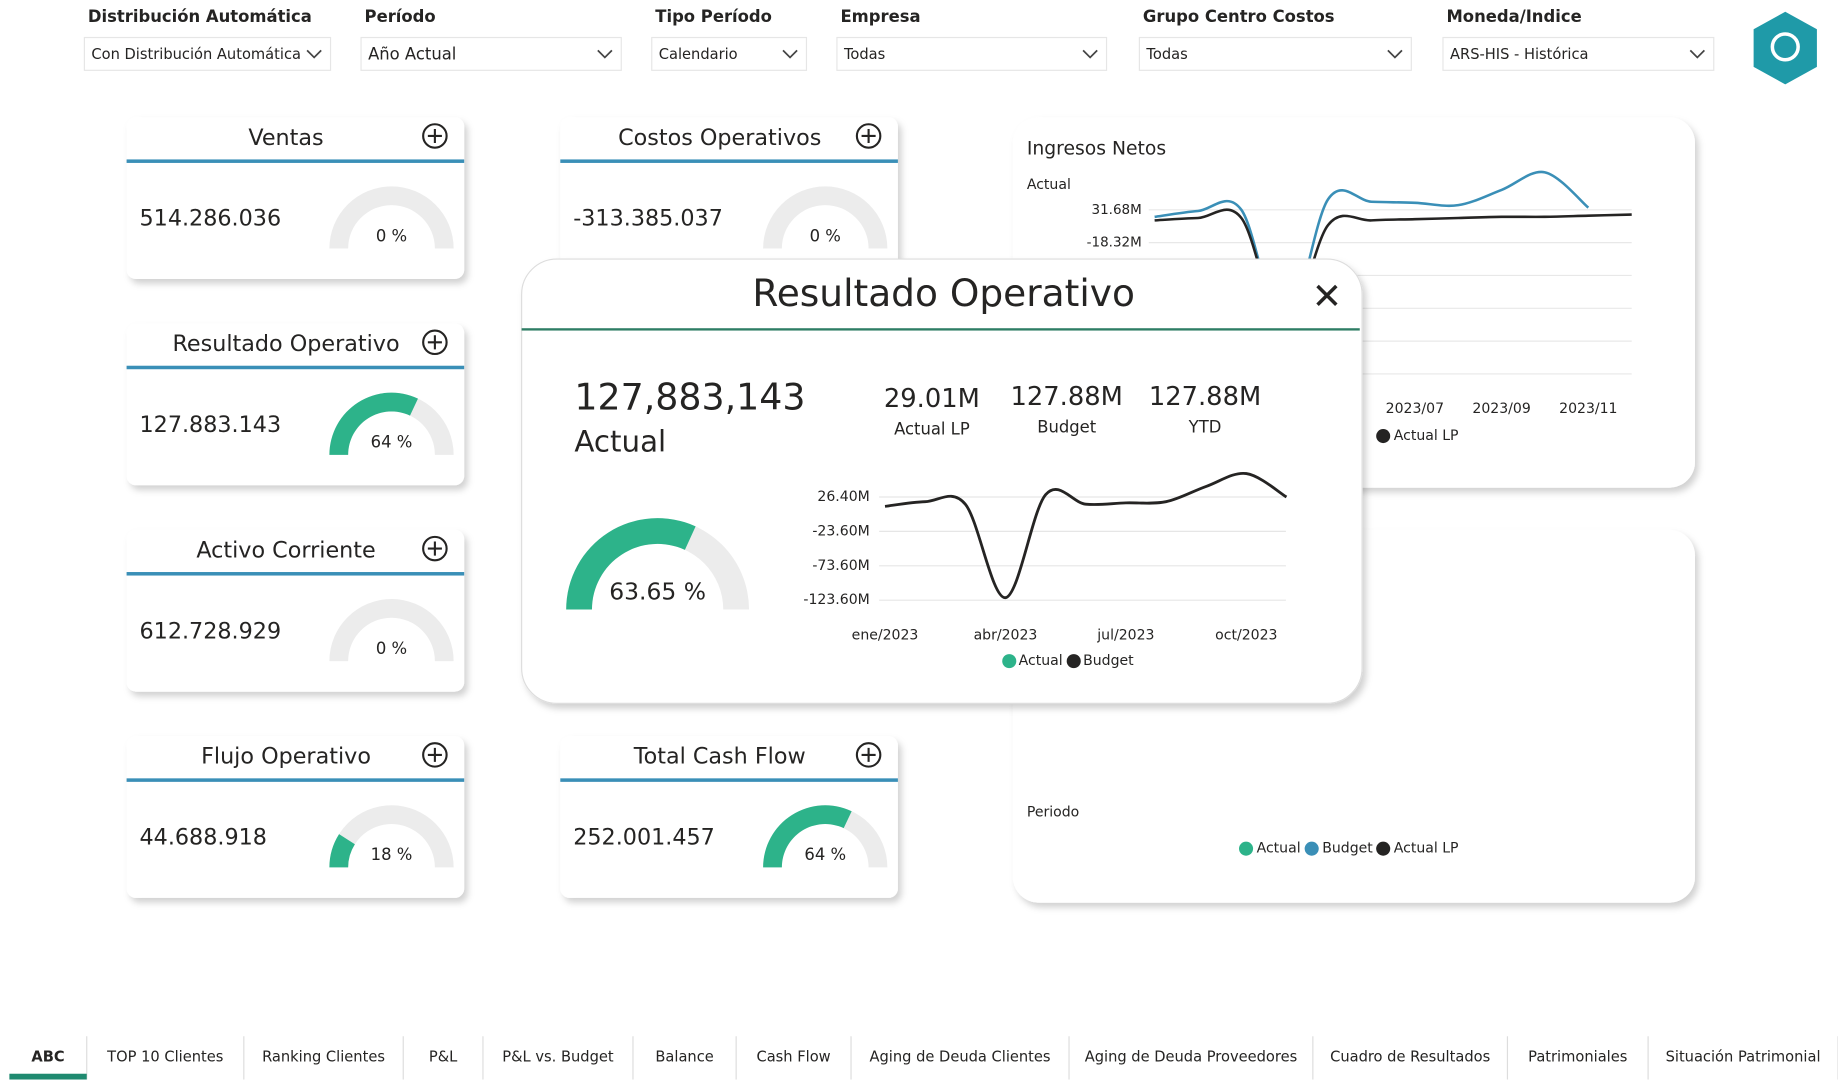 This screenshot has height=1080, width=1838. What do you see at coordinates (1415, 409) in the screenshot?
I see `x-tick-label: 2023/07` at bounding box center [1415, 409].